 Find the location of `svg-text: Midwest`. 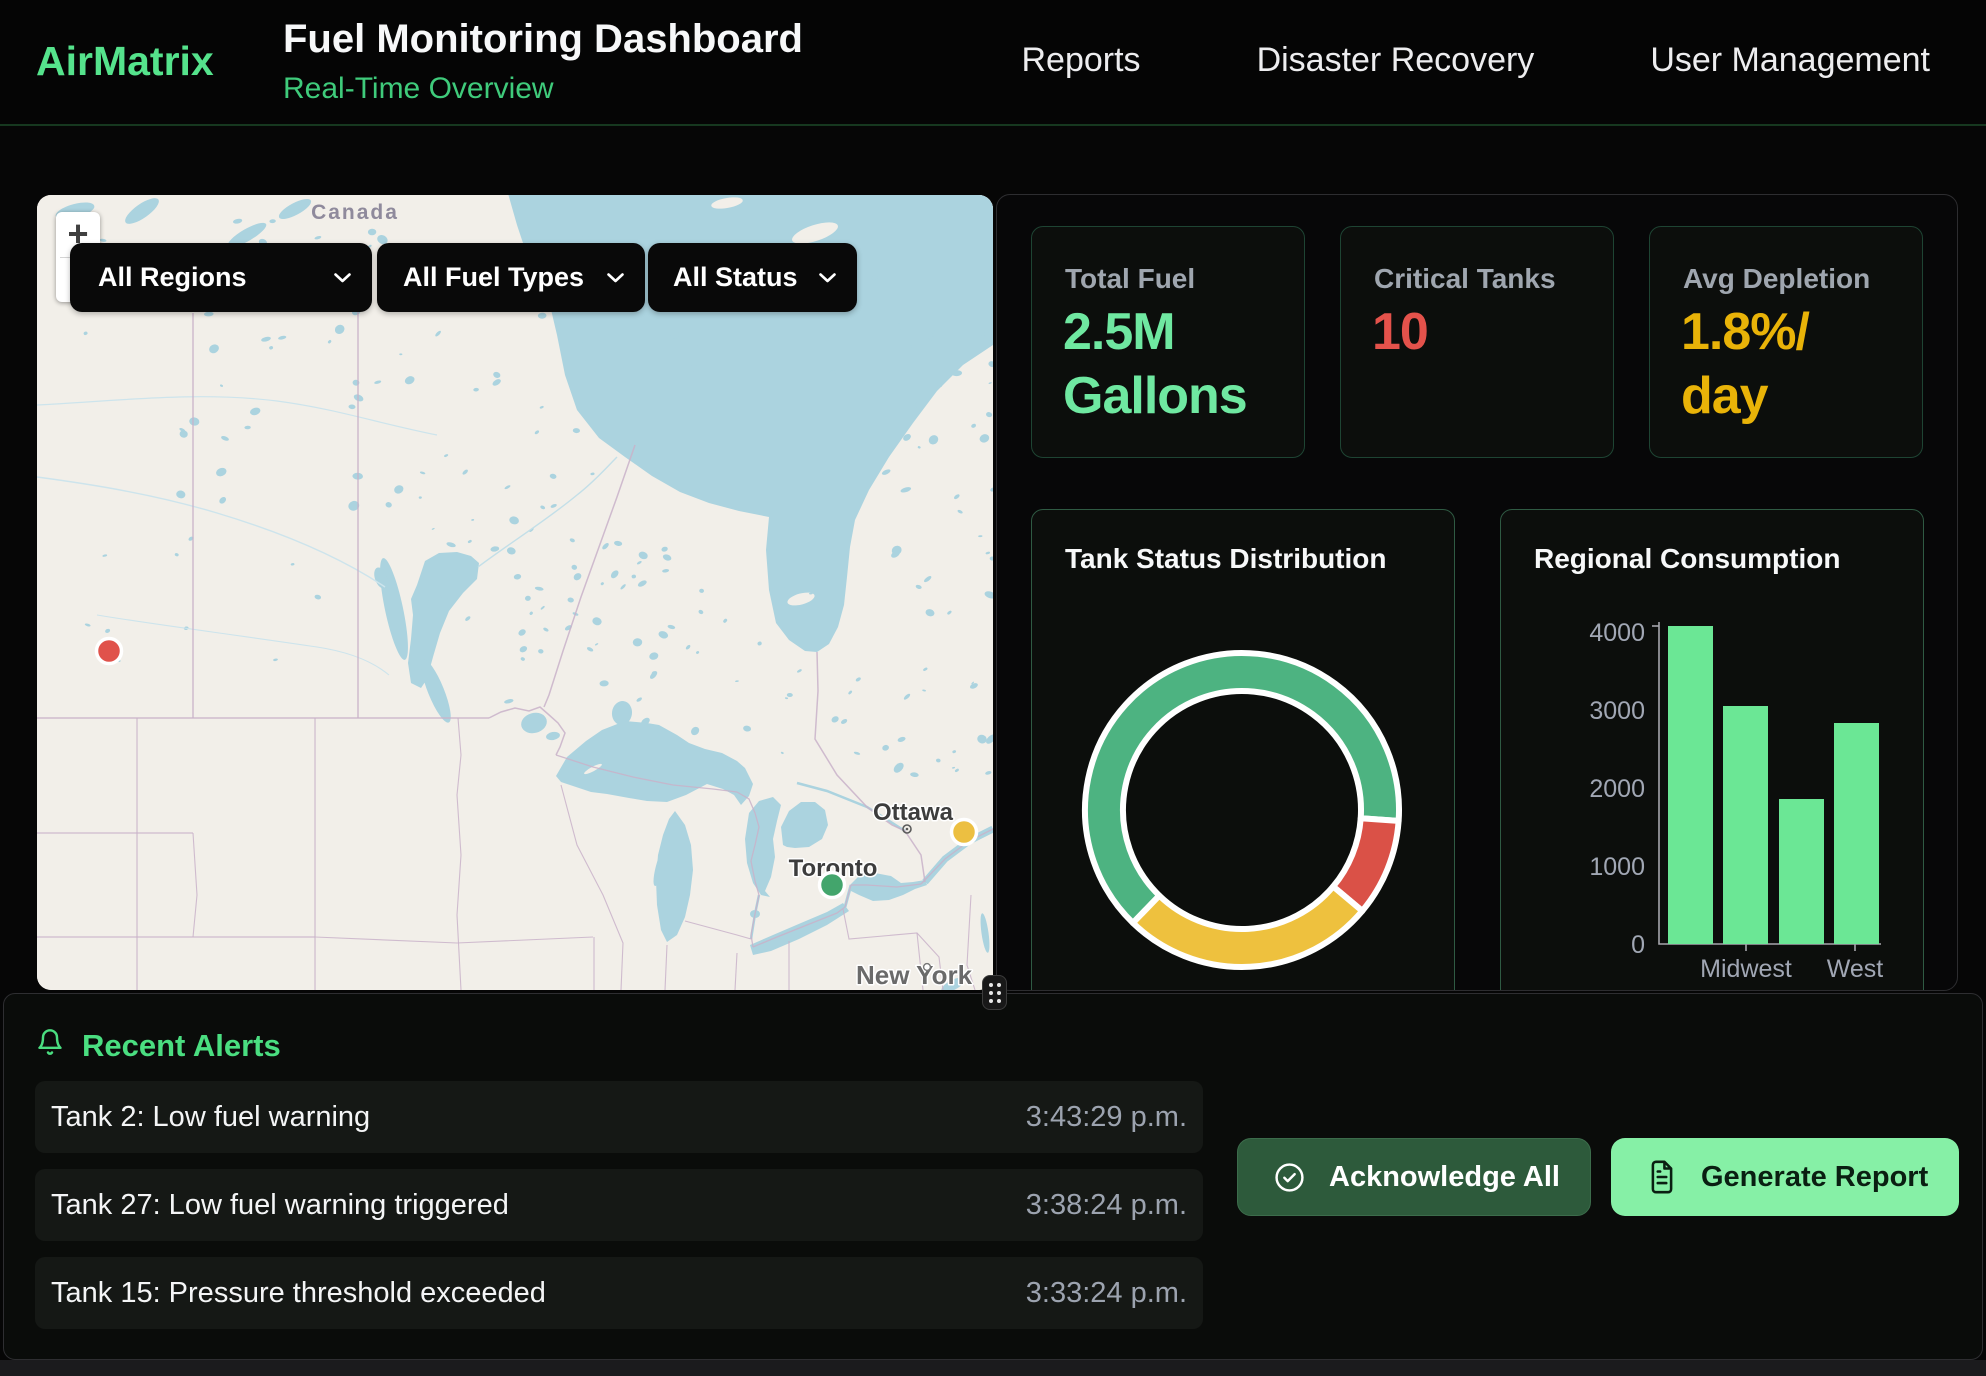

svg-text: Midwest is located at coordinates (1746, 969).